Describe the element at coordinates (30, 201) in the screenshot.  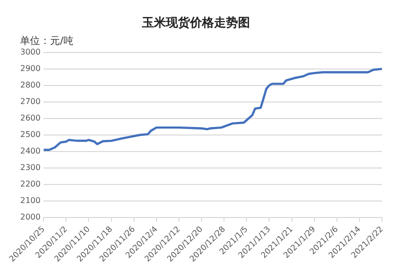
I see `y-tick-label: 2100` at that location.